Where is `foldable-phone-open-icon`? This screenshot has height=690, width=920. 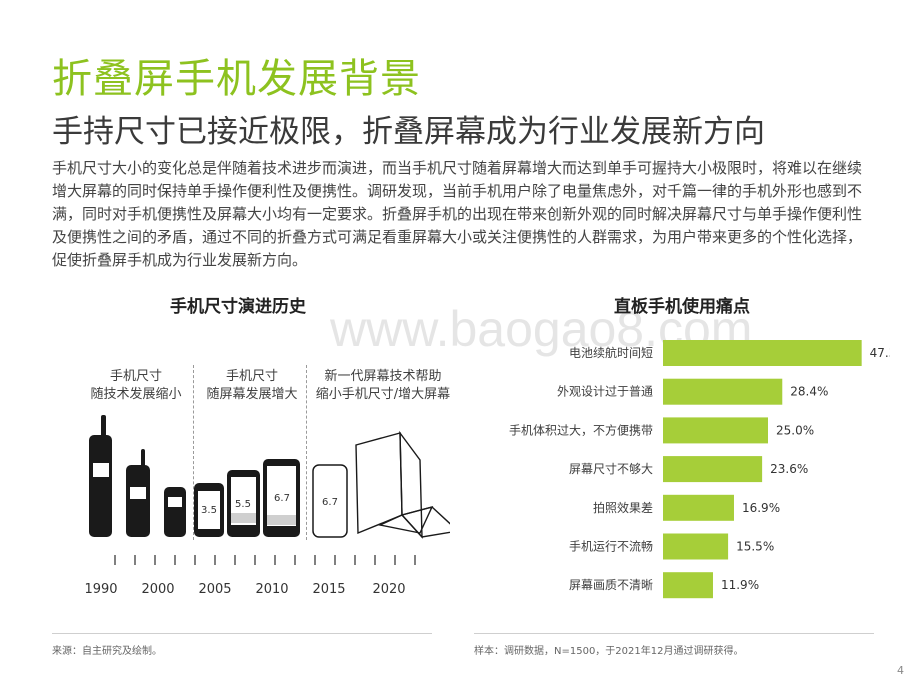 foldable-phone-open-icon is located at coordinates (402, 484).